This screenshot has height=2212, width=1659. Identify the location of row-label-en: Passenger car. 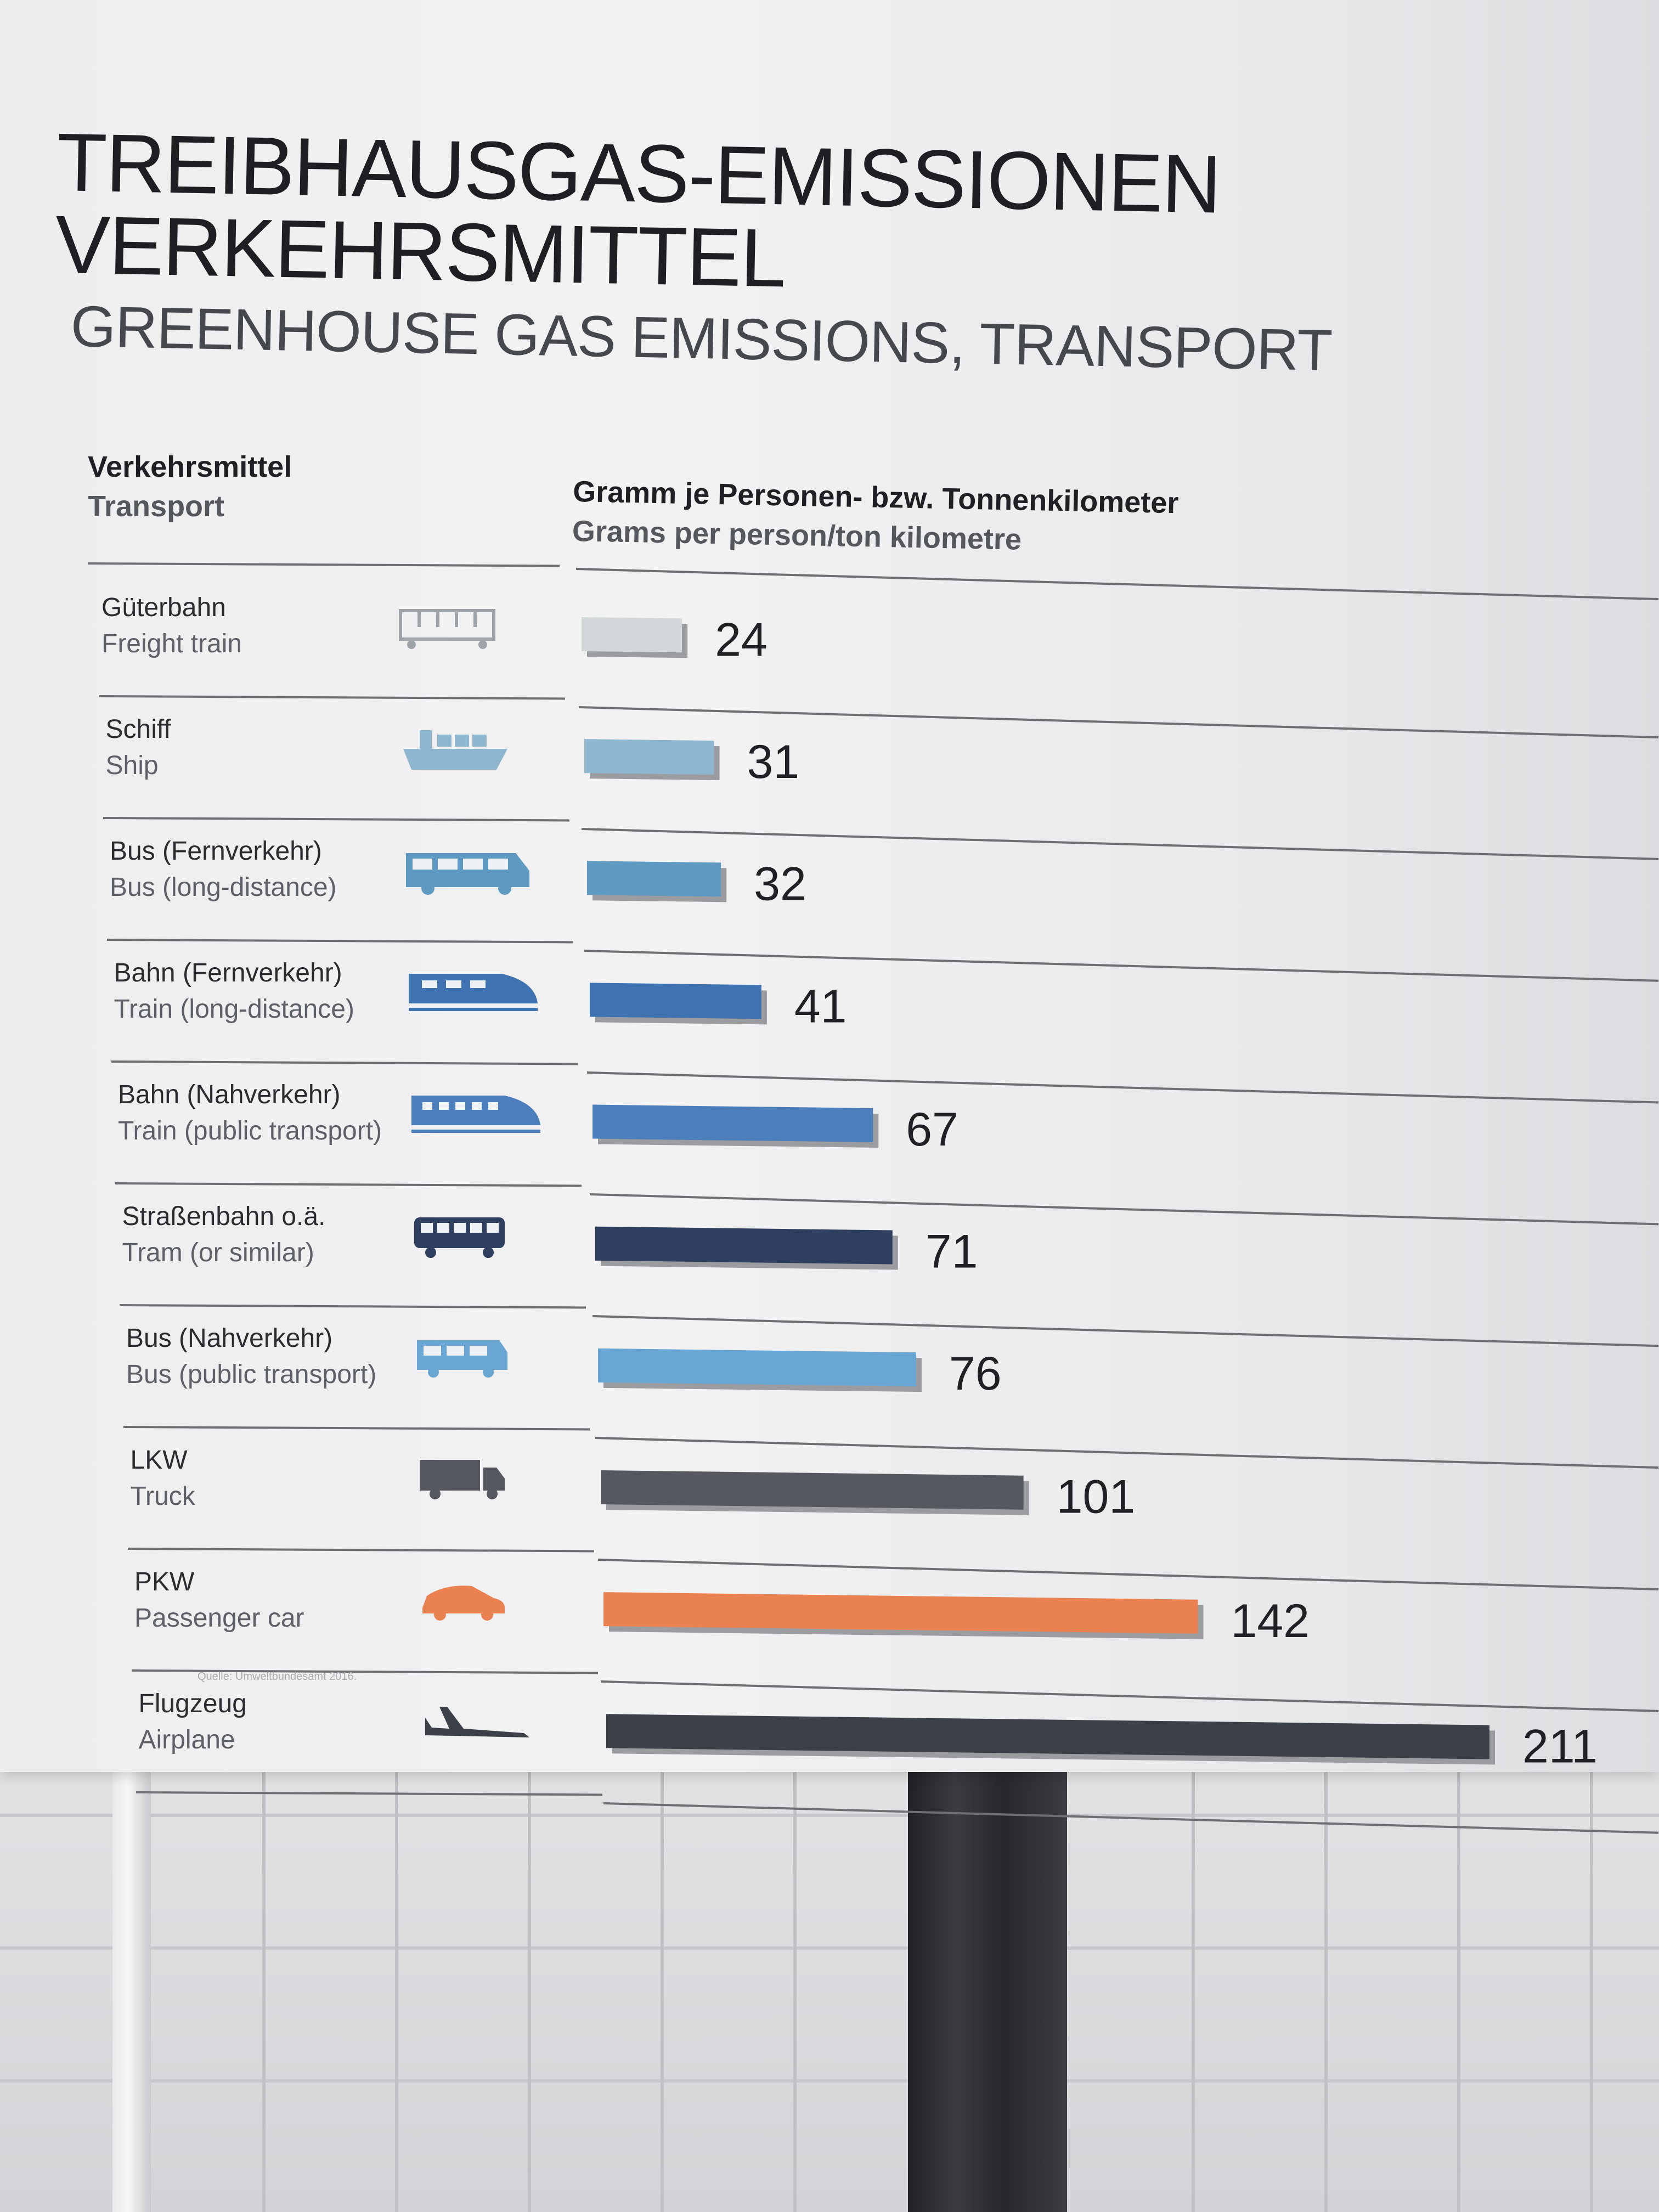
(219, 1619).